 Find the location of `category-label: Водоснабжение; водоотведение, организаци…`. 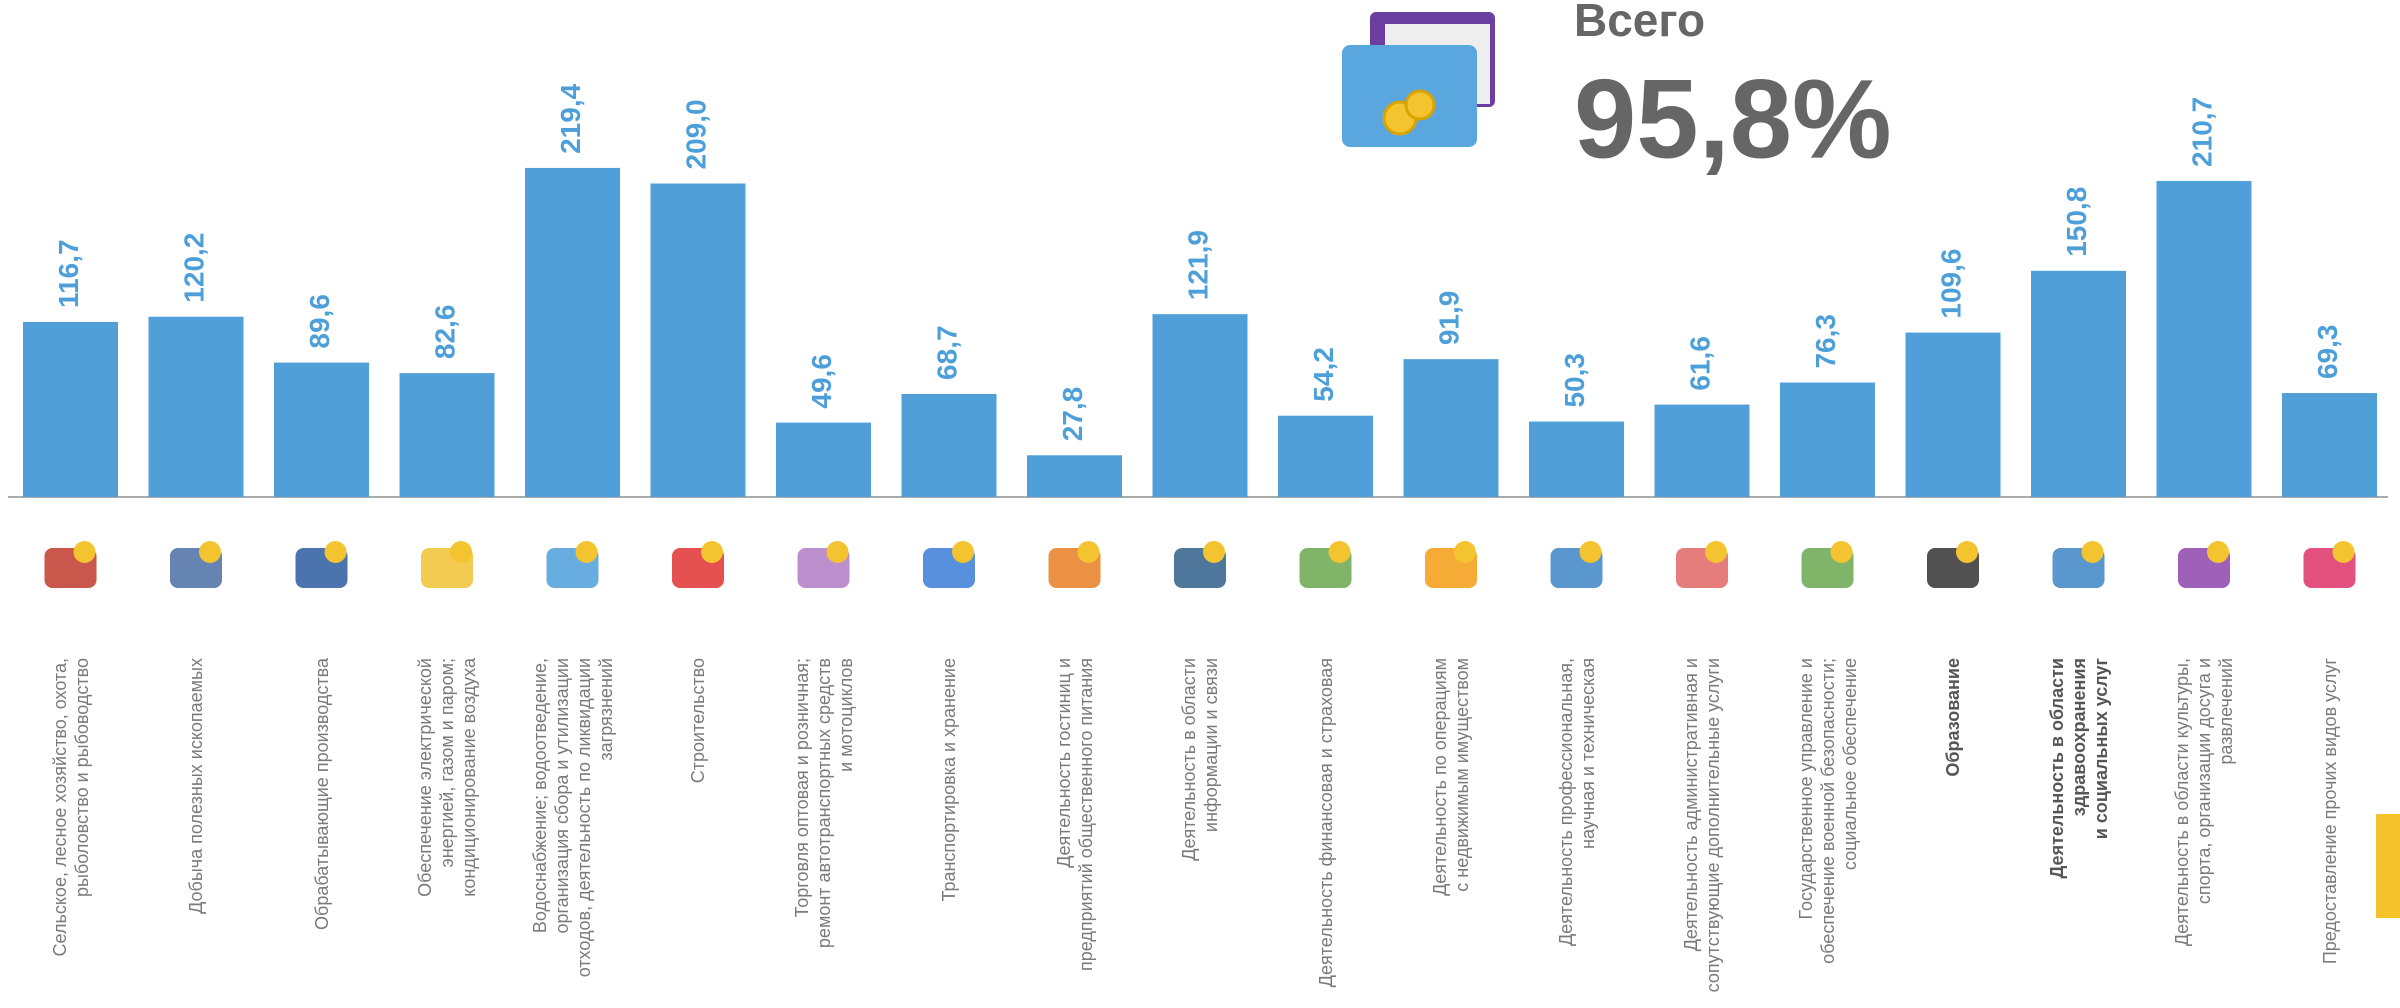

category-label: Водоснабжение; водоотведение, организаци… is located at coordinates (572, 818).